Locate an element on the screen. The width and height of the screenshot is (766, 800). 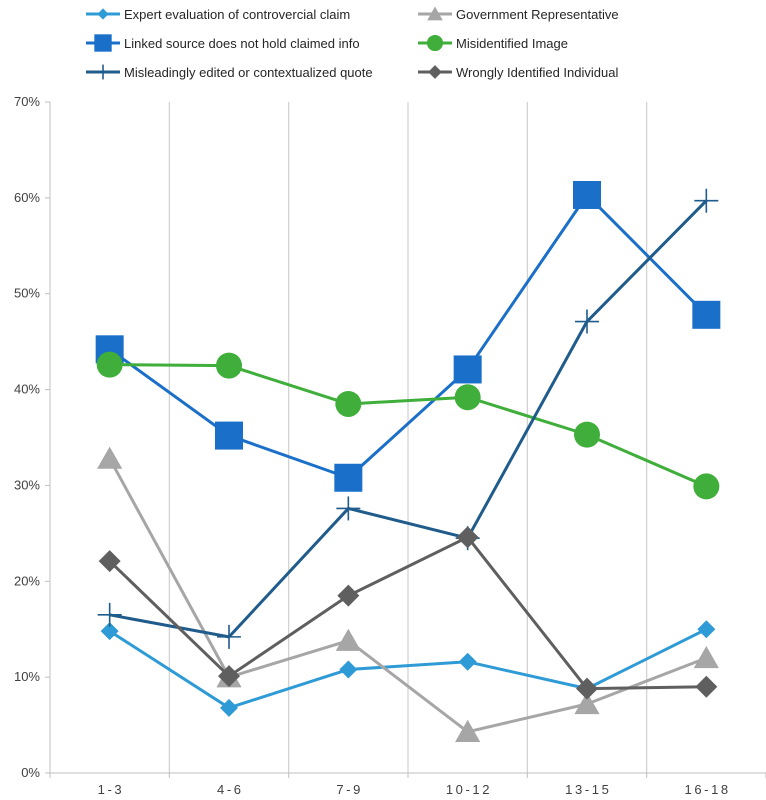
legend-item: Linked source does not hold claimed info is located at coordinates (223, 43).